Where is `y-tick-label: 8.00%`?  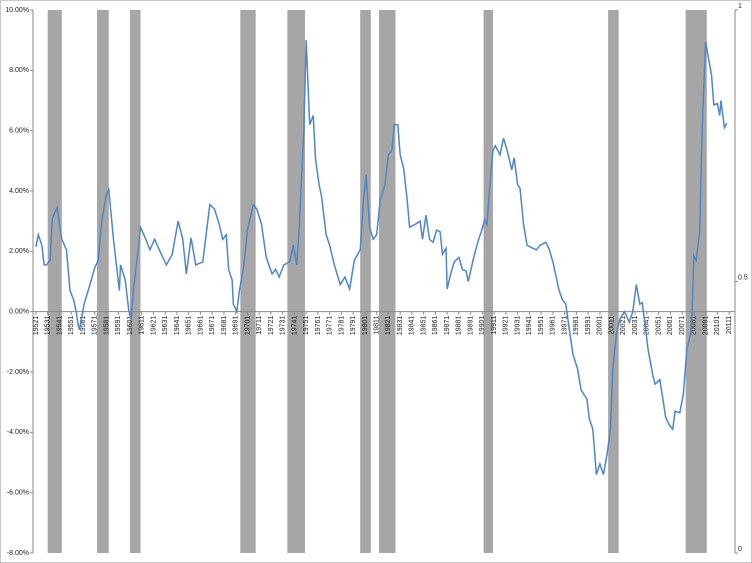
y-tick-label: 8.00% is located at coordinates (19, 70).